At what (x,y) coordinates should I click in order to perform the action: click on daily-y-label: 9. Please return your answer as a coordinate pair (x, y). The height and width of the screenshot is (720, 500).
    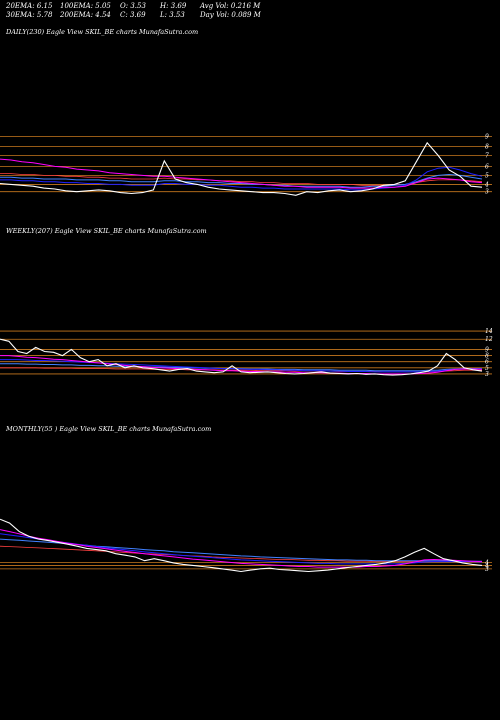
    Looking at the image, I should click on (487, 137).